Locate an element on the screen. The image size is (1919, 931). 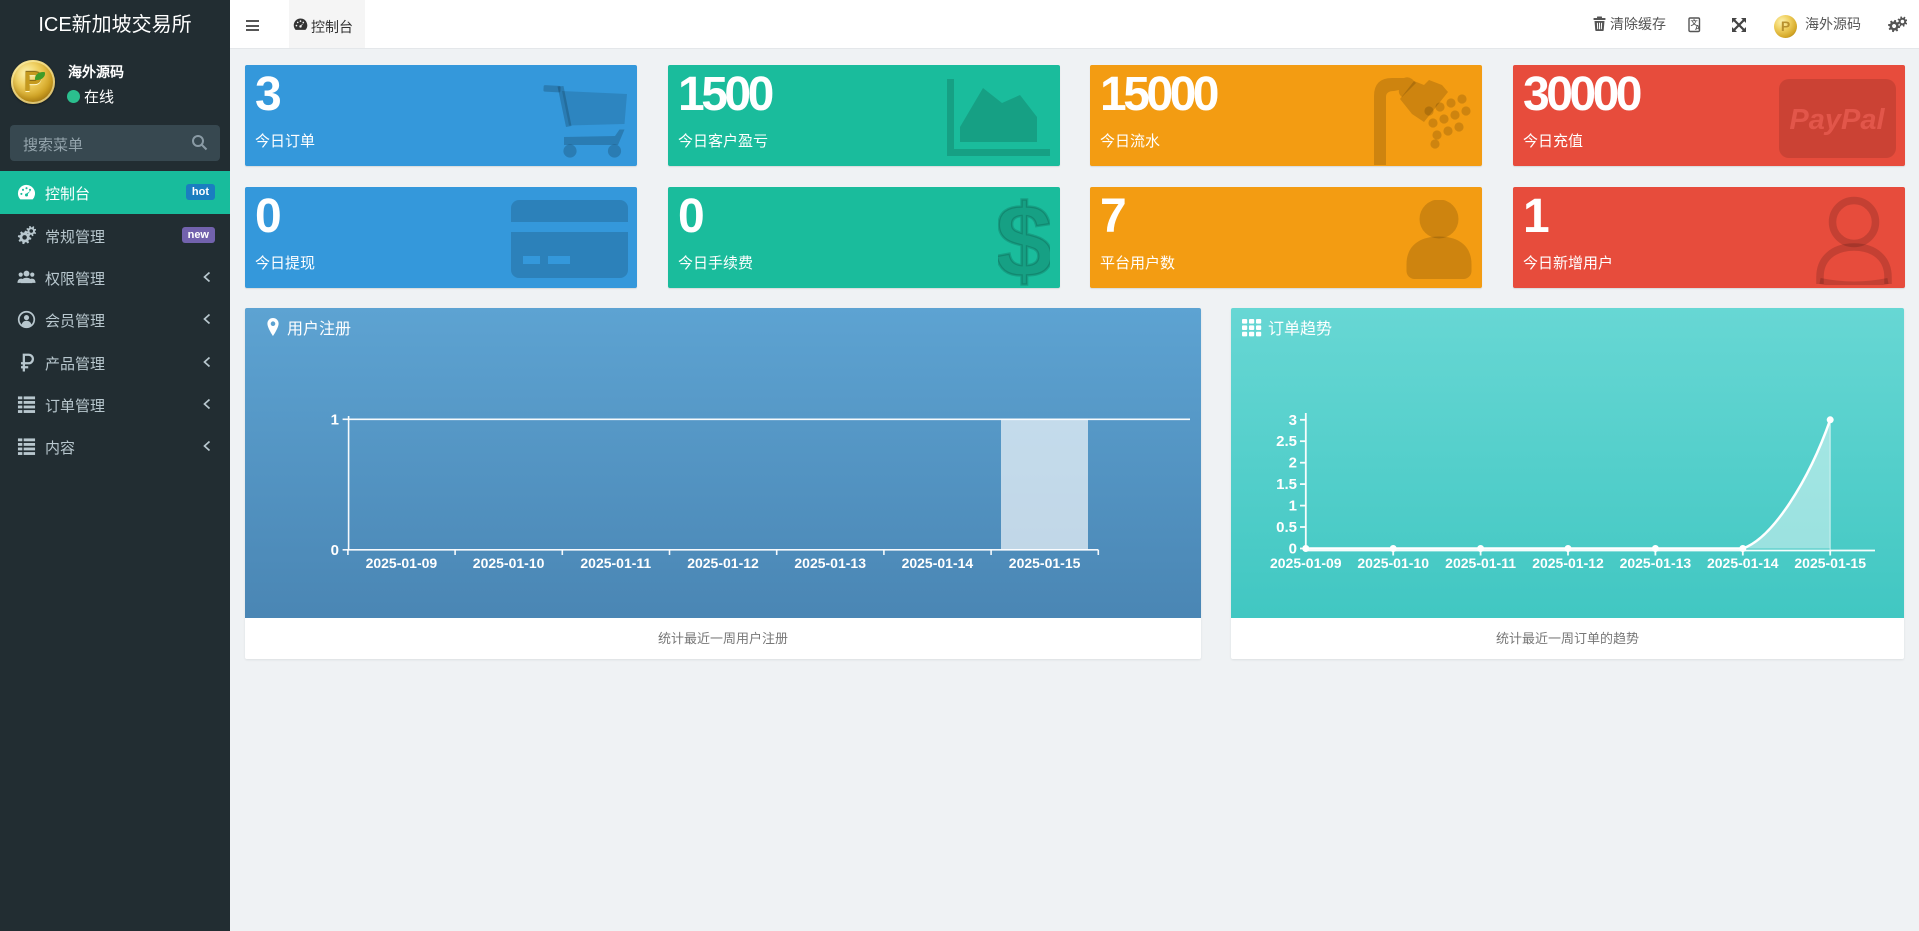
svg-text: 1.5 is located at coordinates (1286, 484).